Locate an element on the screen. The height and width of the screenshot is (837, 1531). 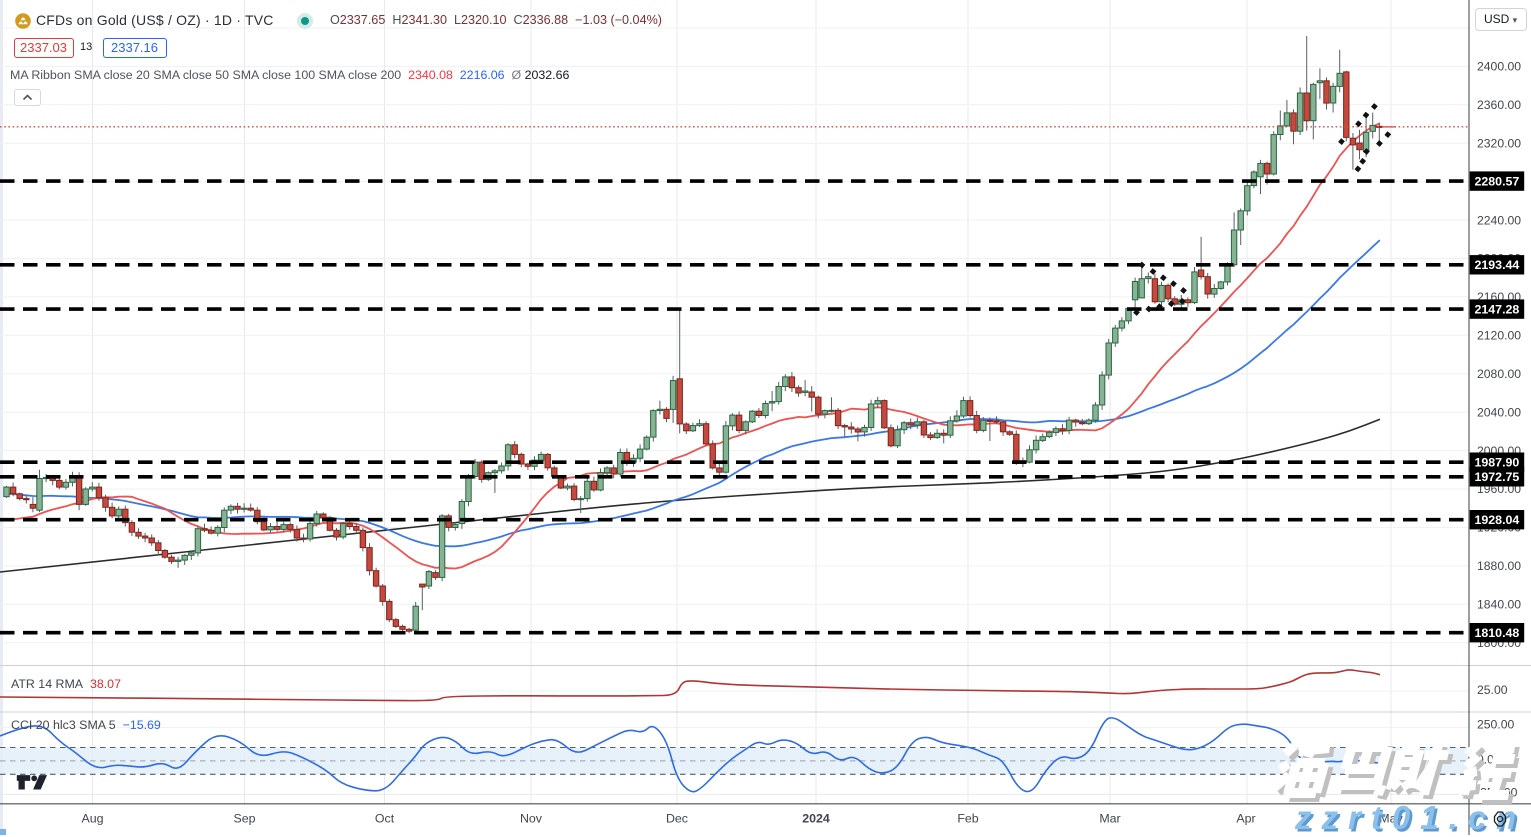
svg-text: 1880.00 is located at coordinates (1499, 566).